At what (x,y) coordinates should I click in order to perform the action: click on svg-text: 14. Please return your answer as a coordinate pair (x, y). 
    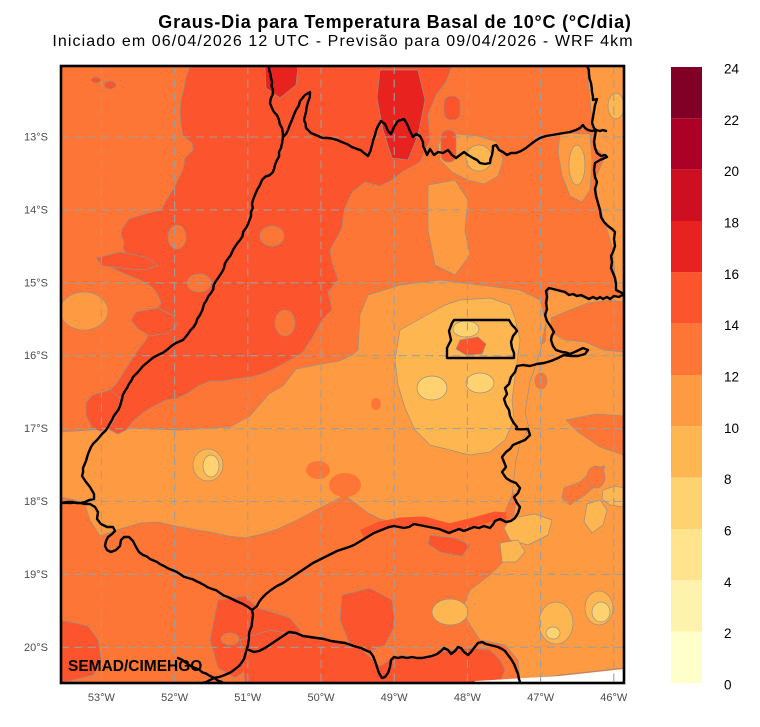
    Looking at the image, I should click on (732, 325).